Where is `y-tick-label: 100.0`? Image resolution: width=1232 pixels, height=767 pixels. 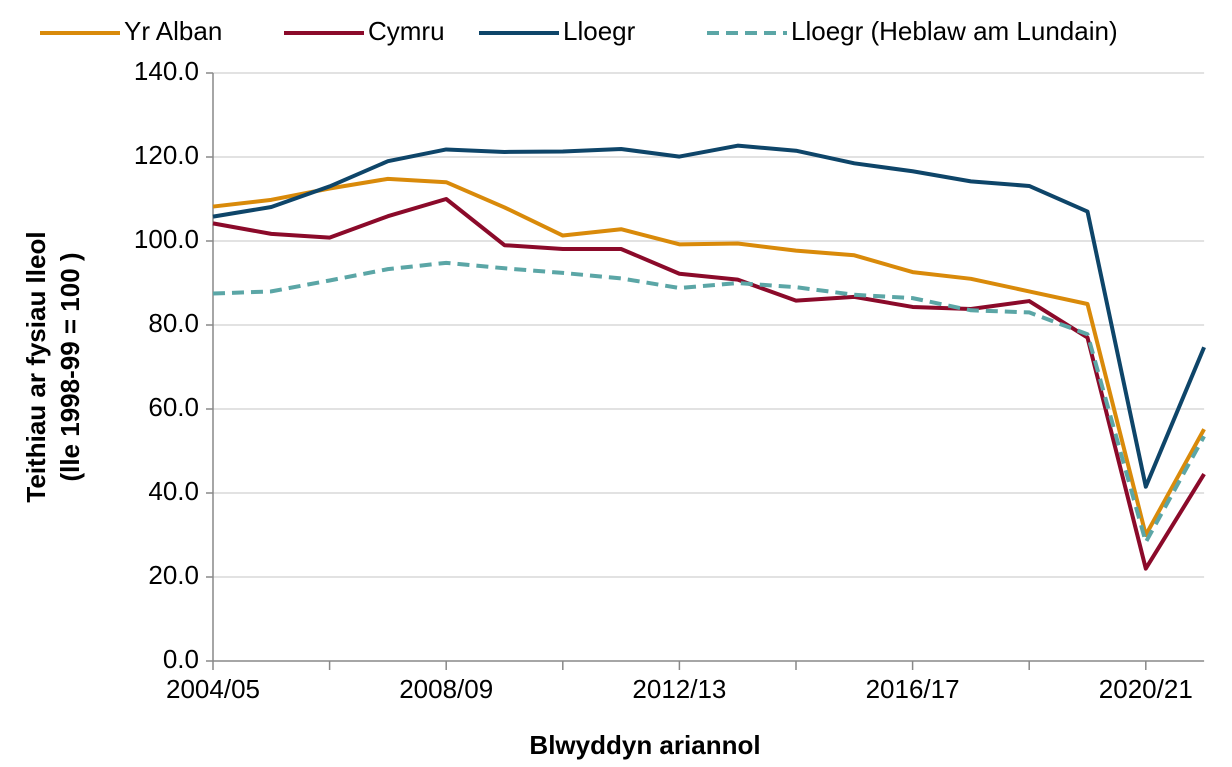 y-tick-label: 100.0 is located at coordinates (166, 239).